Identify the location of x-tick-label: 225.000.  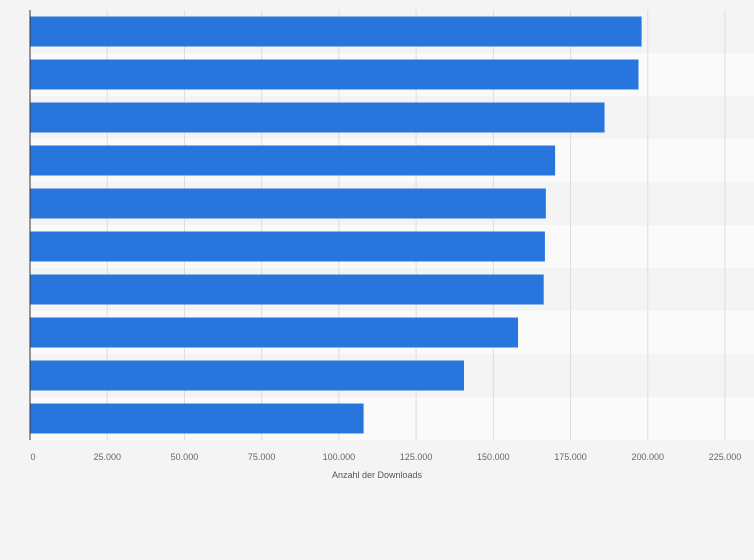
(725, 457).